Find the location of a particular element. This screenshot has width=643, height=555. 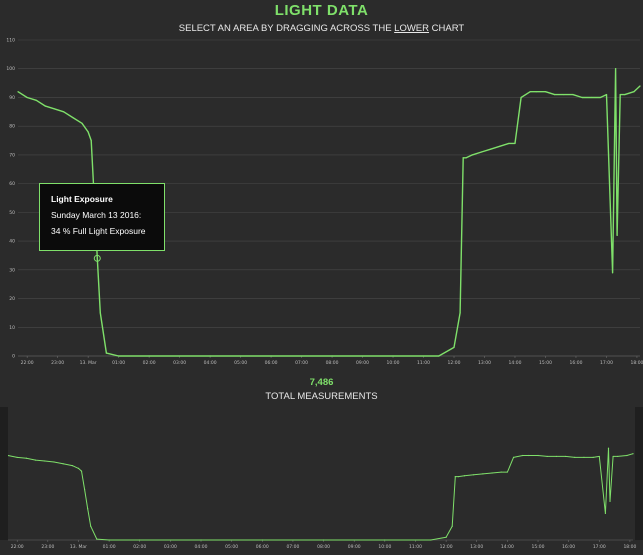

x-tick-label: 12:00 is located at coordinates (454, 363).